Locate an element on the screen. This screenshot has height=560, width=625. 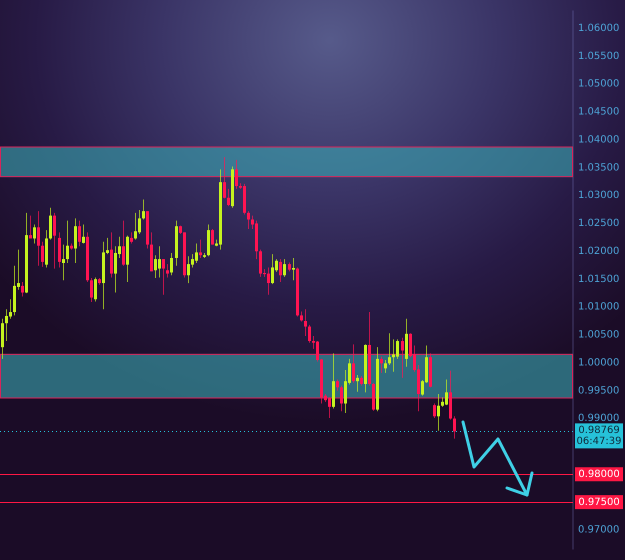
y-tick-label: 1.03000 is located at coordinates (599, 196).